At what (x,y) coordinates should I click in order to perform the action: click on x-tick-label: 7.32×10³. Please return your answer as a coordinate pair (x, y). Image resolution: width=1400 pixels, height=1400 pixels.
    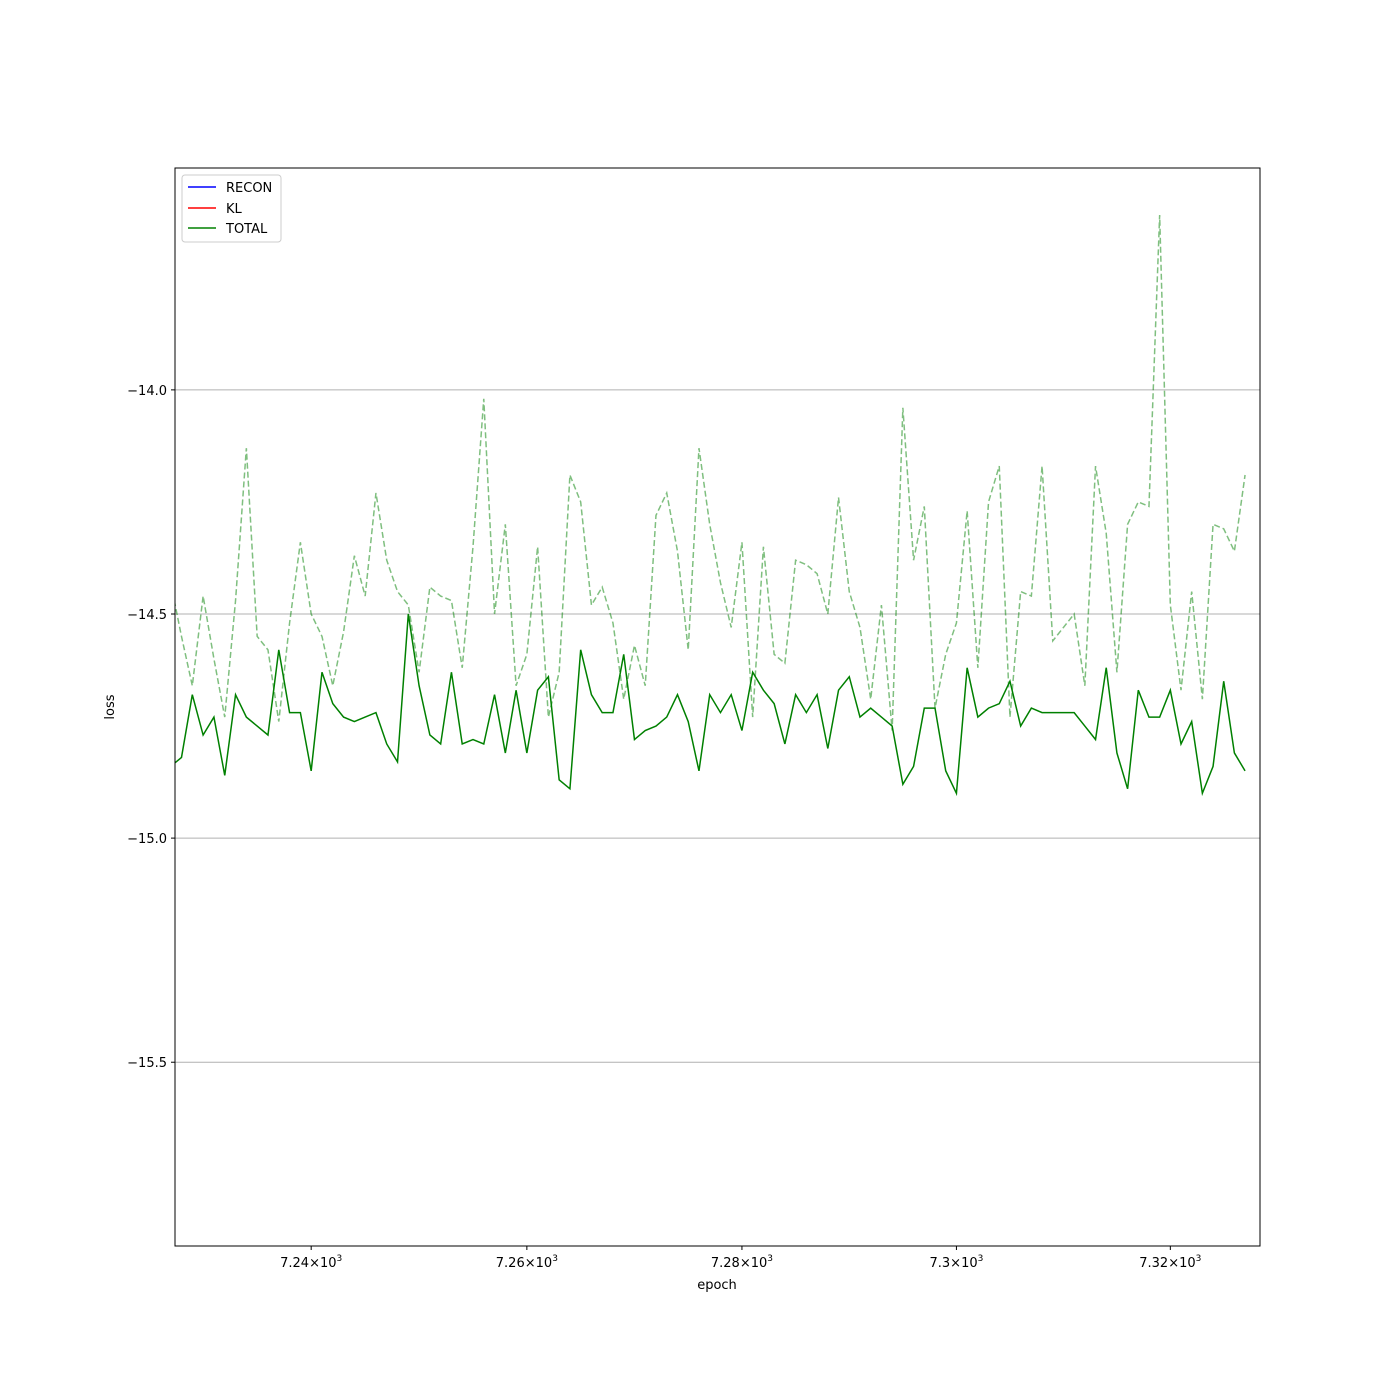
    Looking at the image, I should click on (1170, 1262).